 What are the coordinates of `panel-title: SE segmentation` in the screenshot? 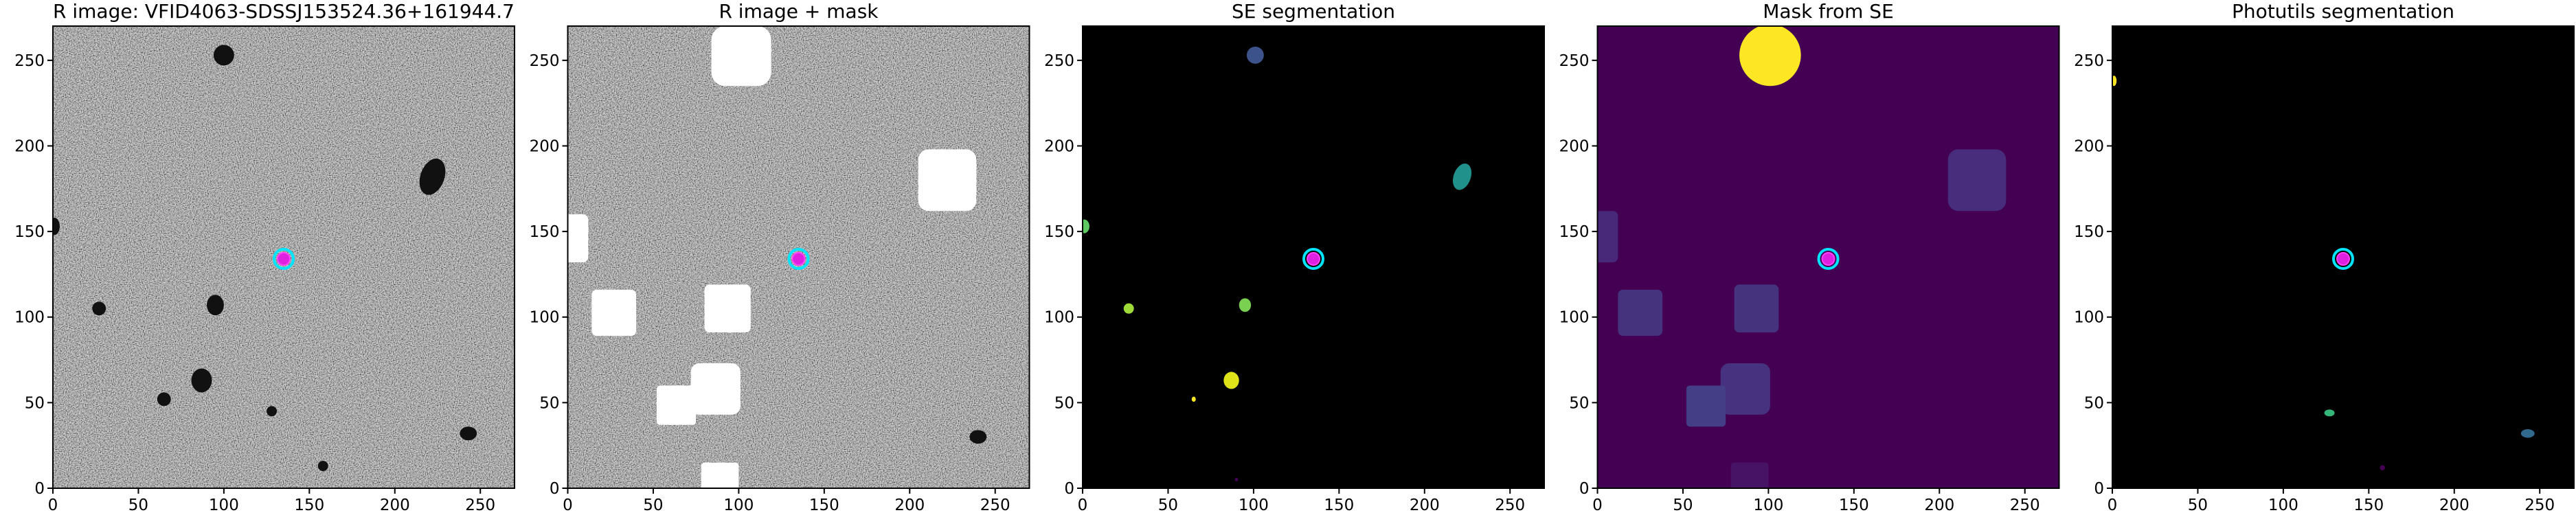 It's located at (1313, 11).